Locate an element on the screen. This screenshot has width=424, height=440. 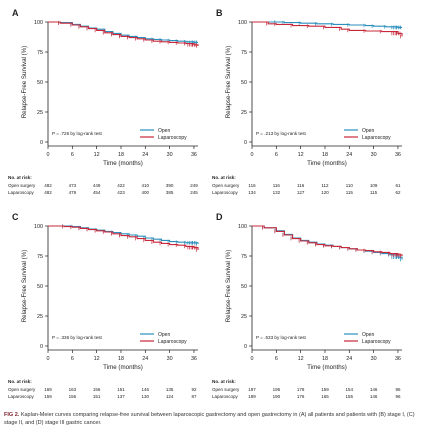
risk-cell: 132 is located at coordinates (277, 192).